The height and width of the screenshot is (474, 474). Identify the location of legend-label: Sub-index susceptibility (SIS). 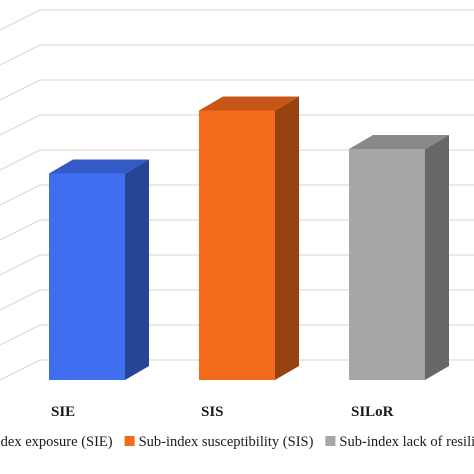
(226, 442).